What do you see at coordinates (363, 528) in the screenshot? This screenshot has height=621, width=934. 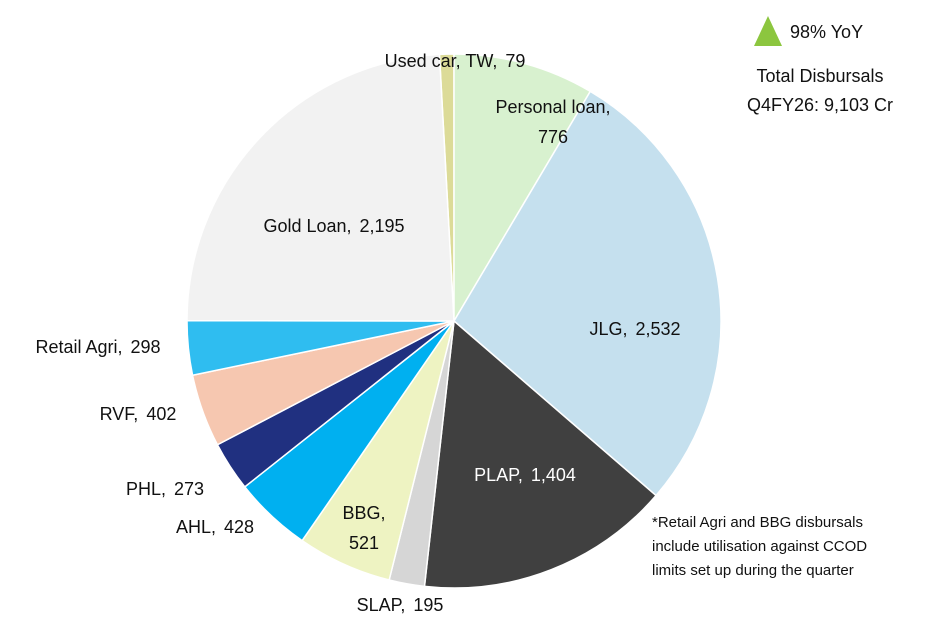 I see `slice-label: BBG, 521` at bounding box center [363, 528].